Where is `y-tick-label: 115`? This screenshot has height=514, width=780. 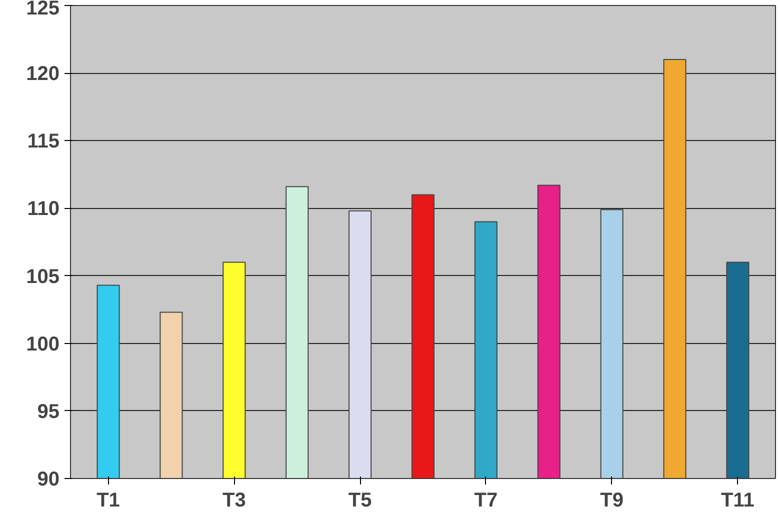 y-tick-label: 115 is located at coordinates (43, 141).